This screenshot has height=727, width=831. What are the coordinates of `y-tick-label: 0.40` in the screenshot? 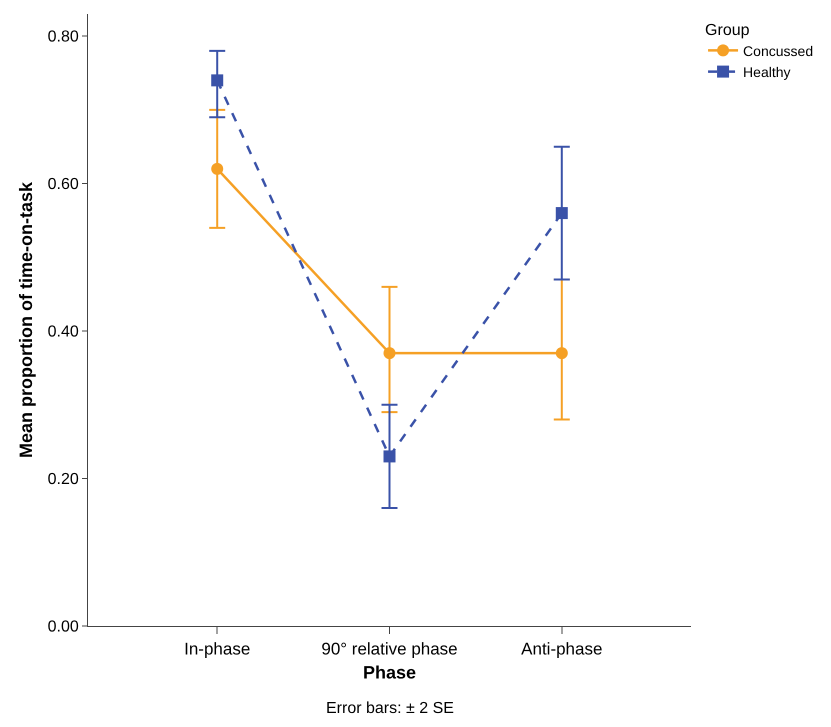 It's located at (63, 332).